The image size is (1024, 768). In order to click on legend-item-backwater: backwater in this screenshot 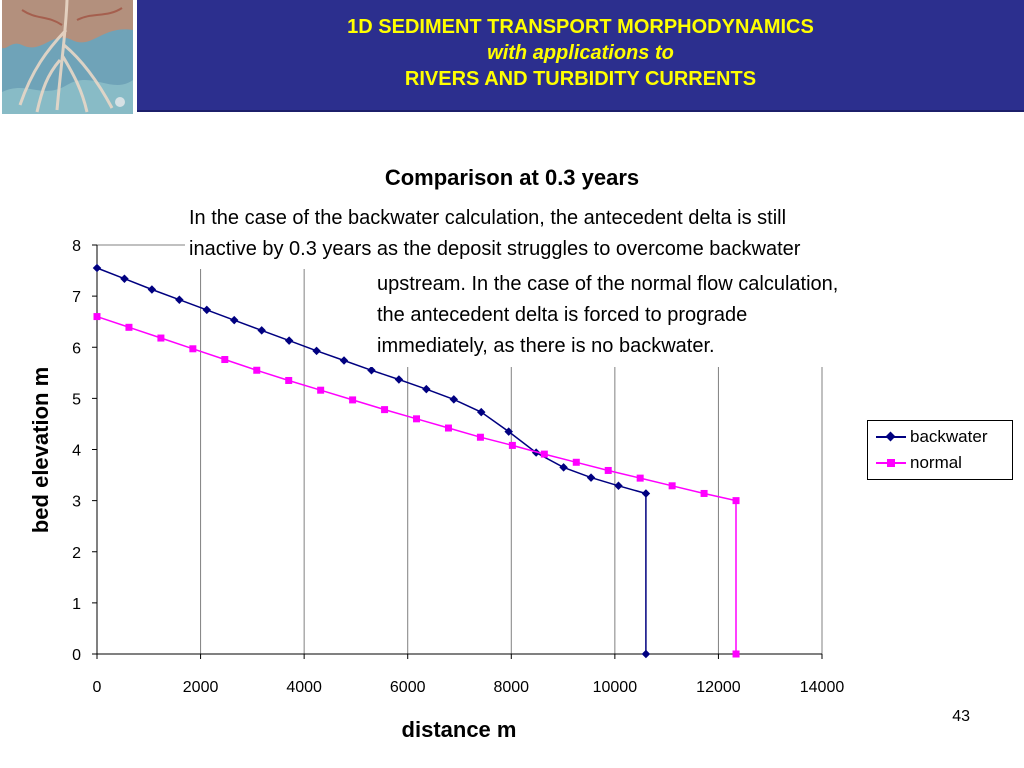, I will do `click(931, 437)`.